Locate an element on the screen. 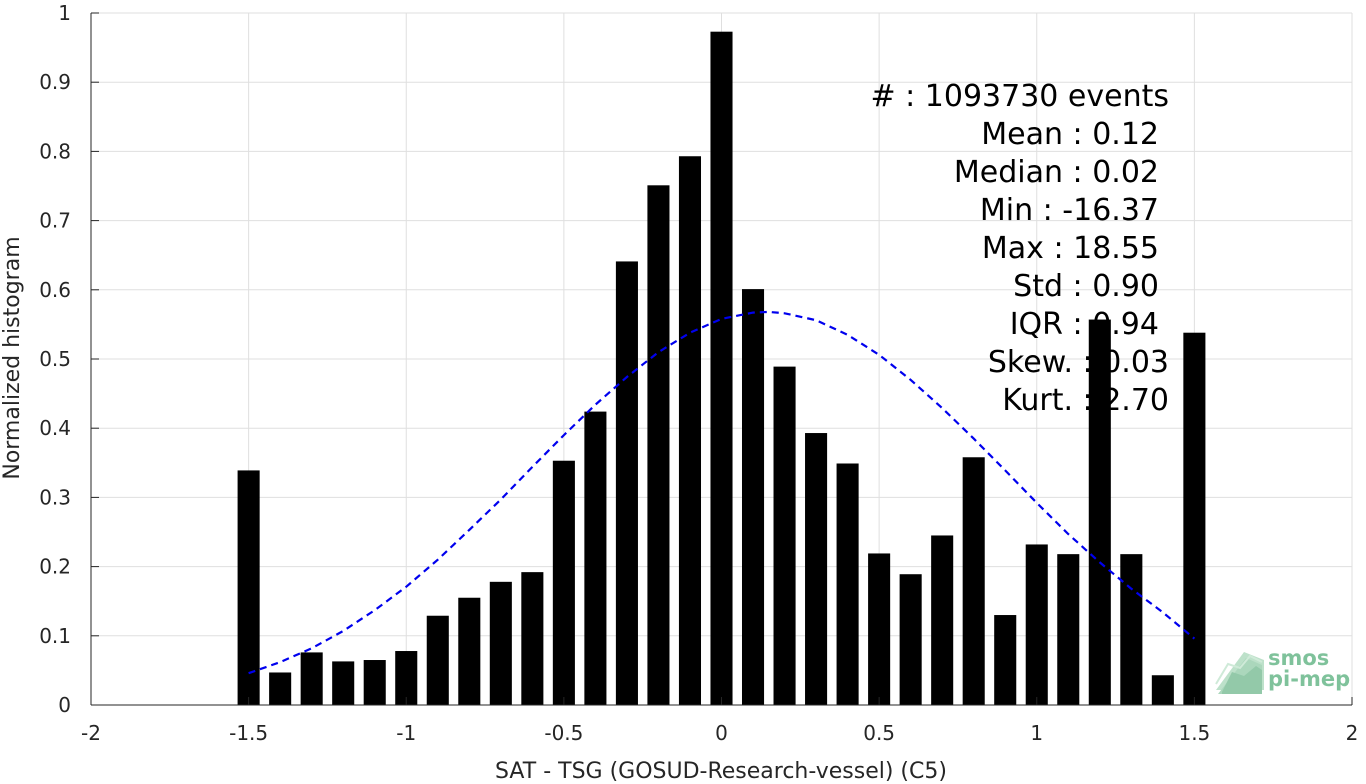 The height and width of the screenshot is (784, 1366). logo-waves-icon is located at coordinates (1239, 673).